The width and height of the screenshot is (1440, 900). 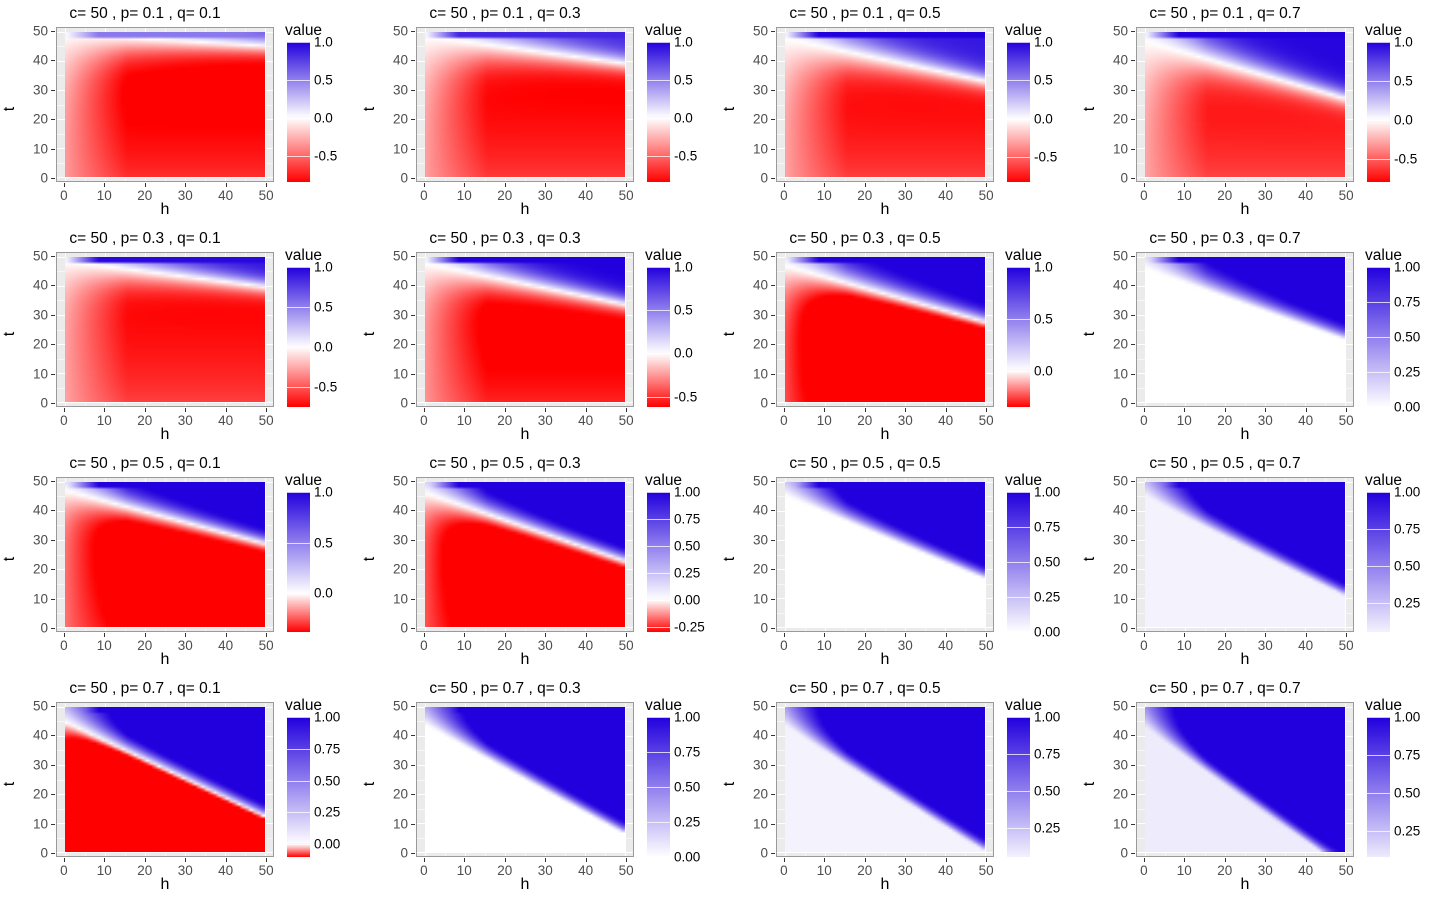 What do you see at coordinates (1265, 420) in the screenshot?
I see `x-axis-tick-label: 30` at bounding box center [1265, 420].